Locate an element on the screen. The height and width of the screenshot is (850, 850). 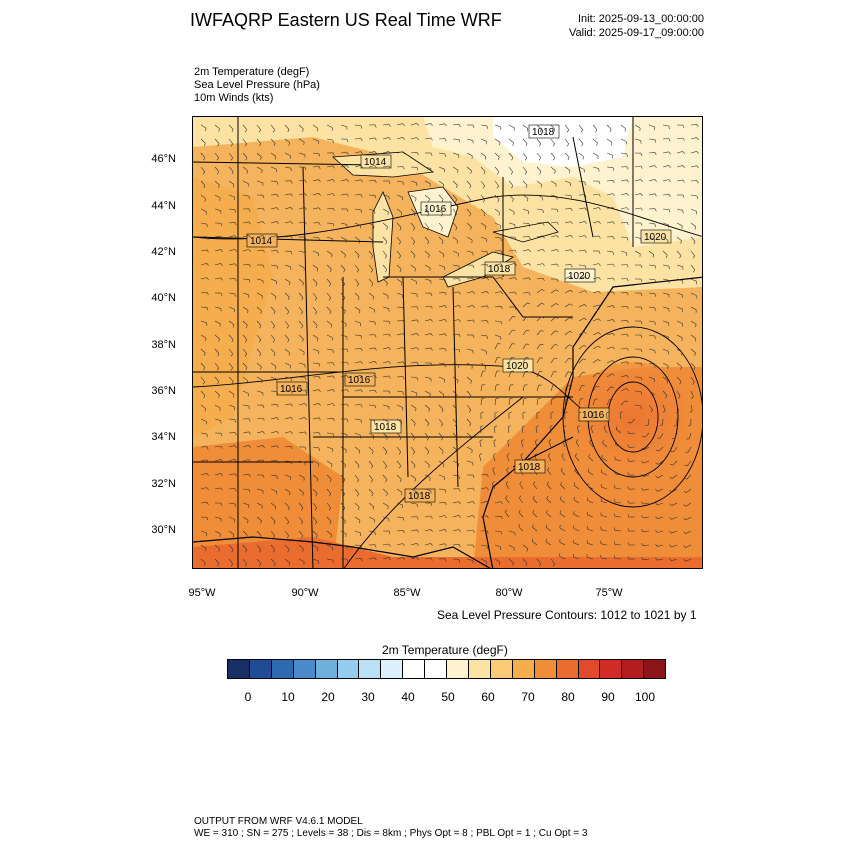
colorbar is located at coordinates (447, 669).